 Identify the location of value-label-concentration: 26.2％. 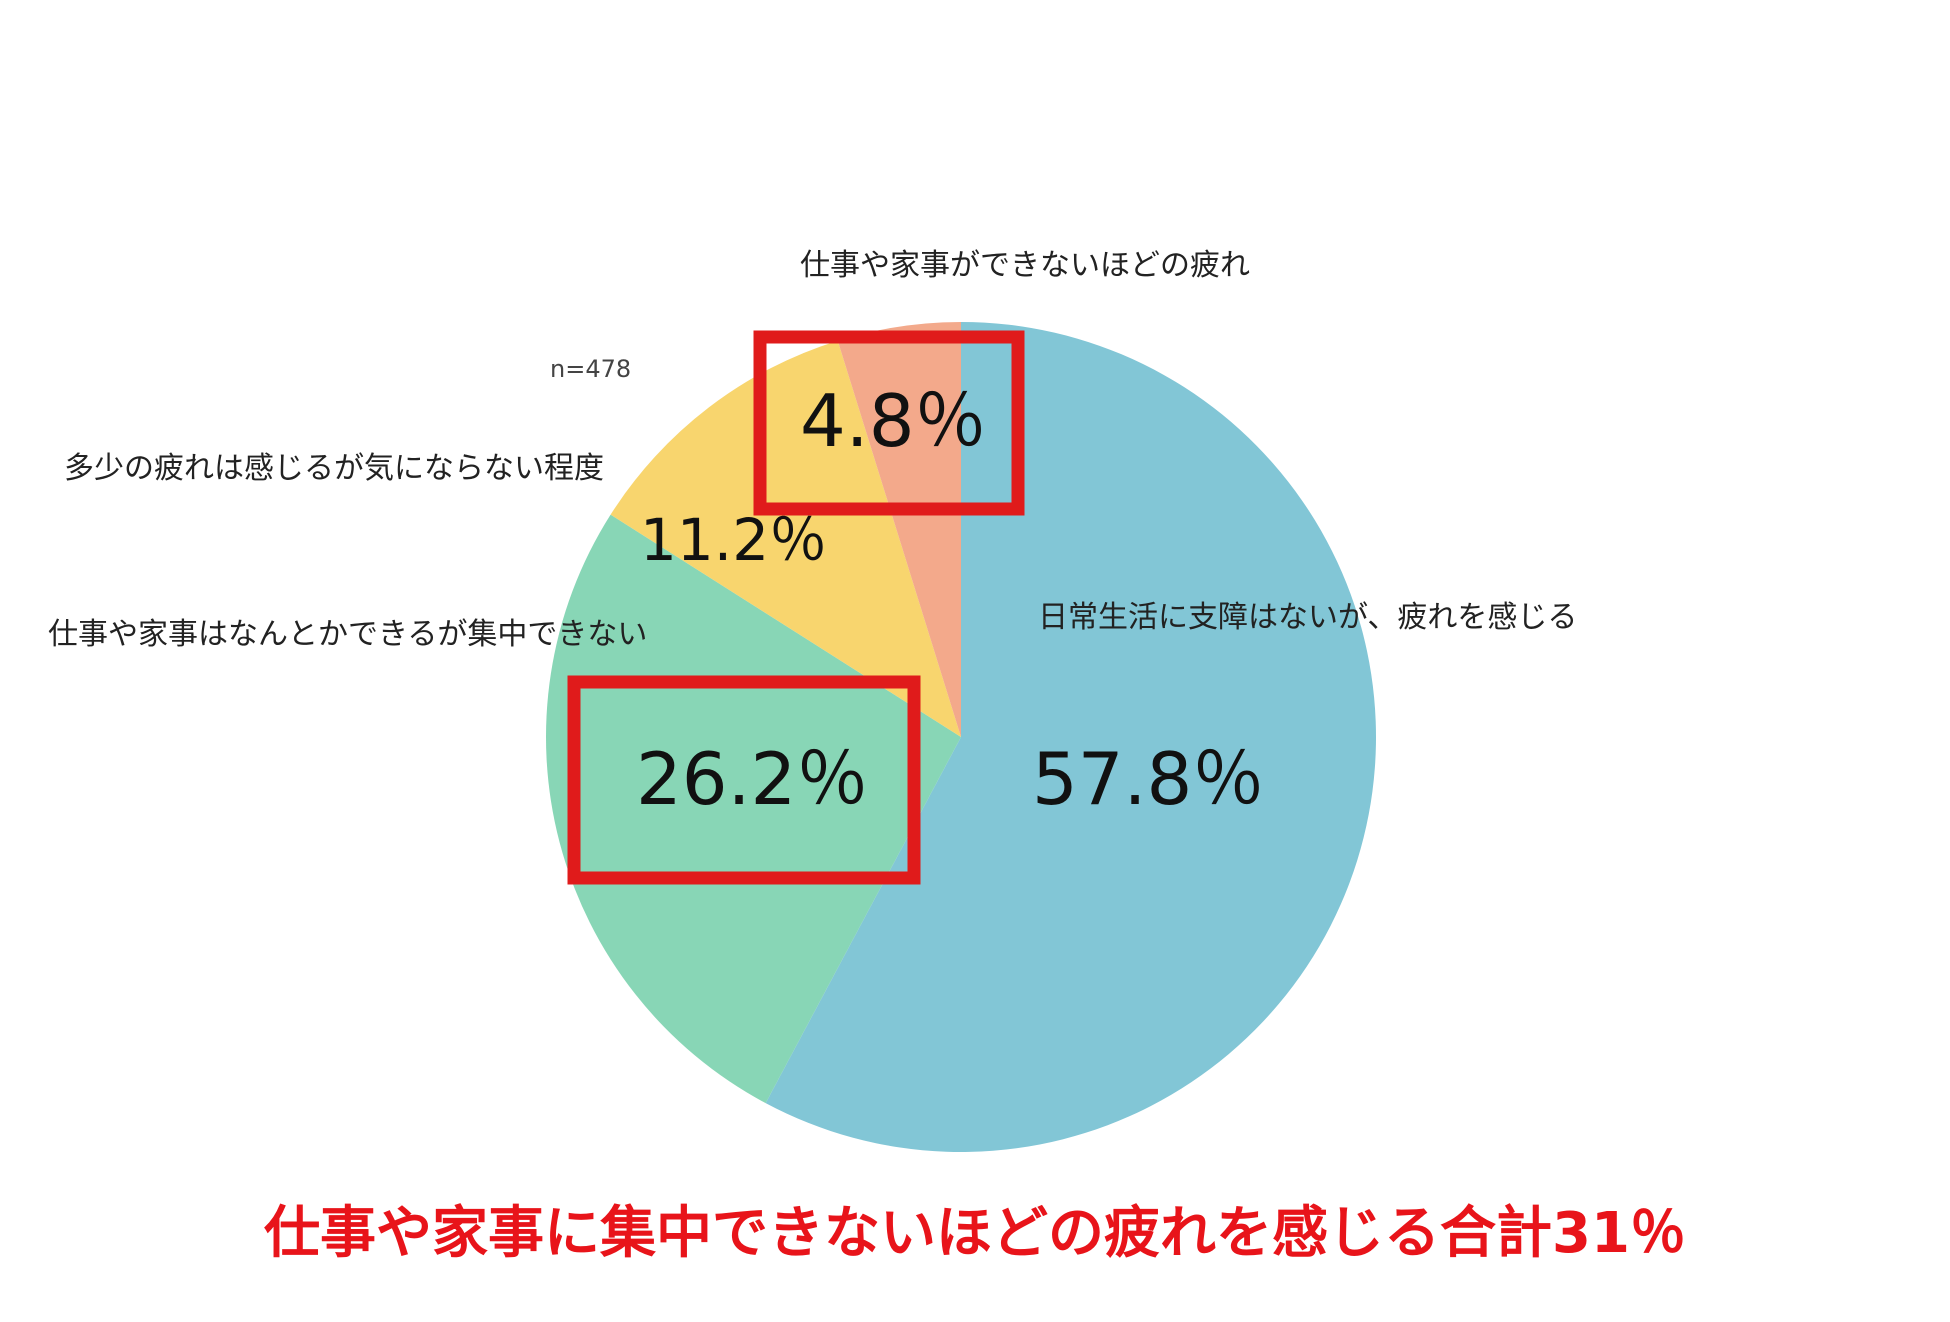
(752, 779).